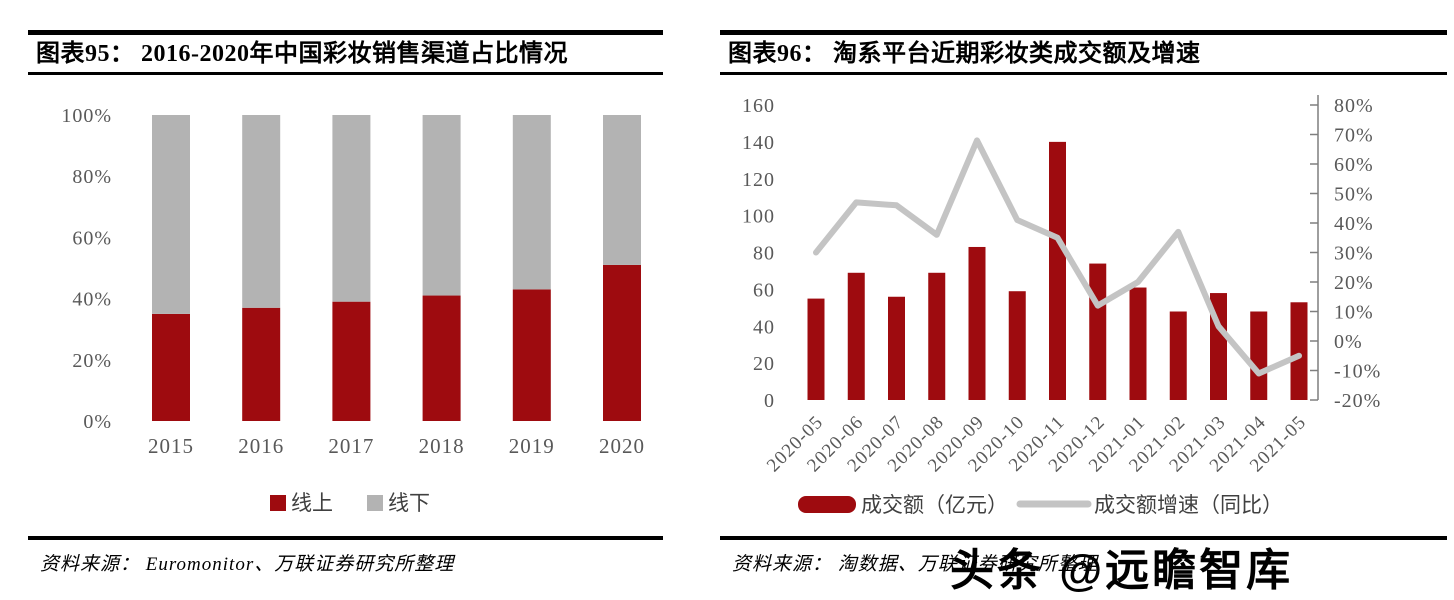 This screenshot has height=600, width=1454. I want to click on left-axis-tick-label: 100, so click(758, 217).